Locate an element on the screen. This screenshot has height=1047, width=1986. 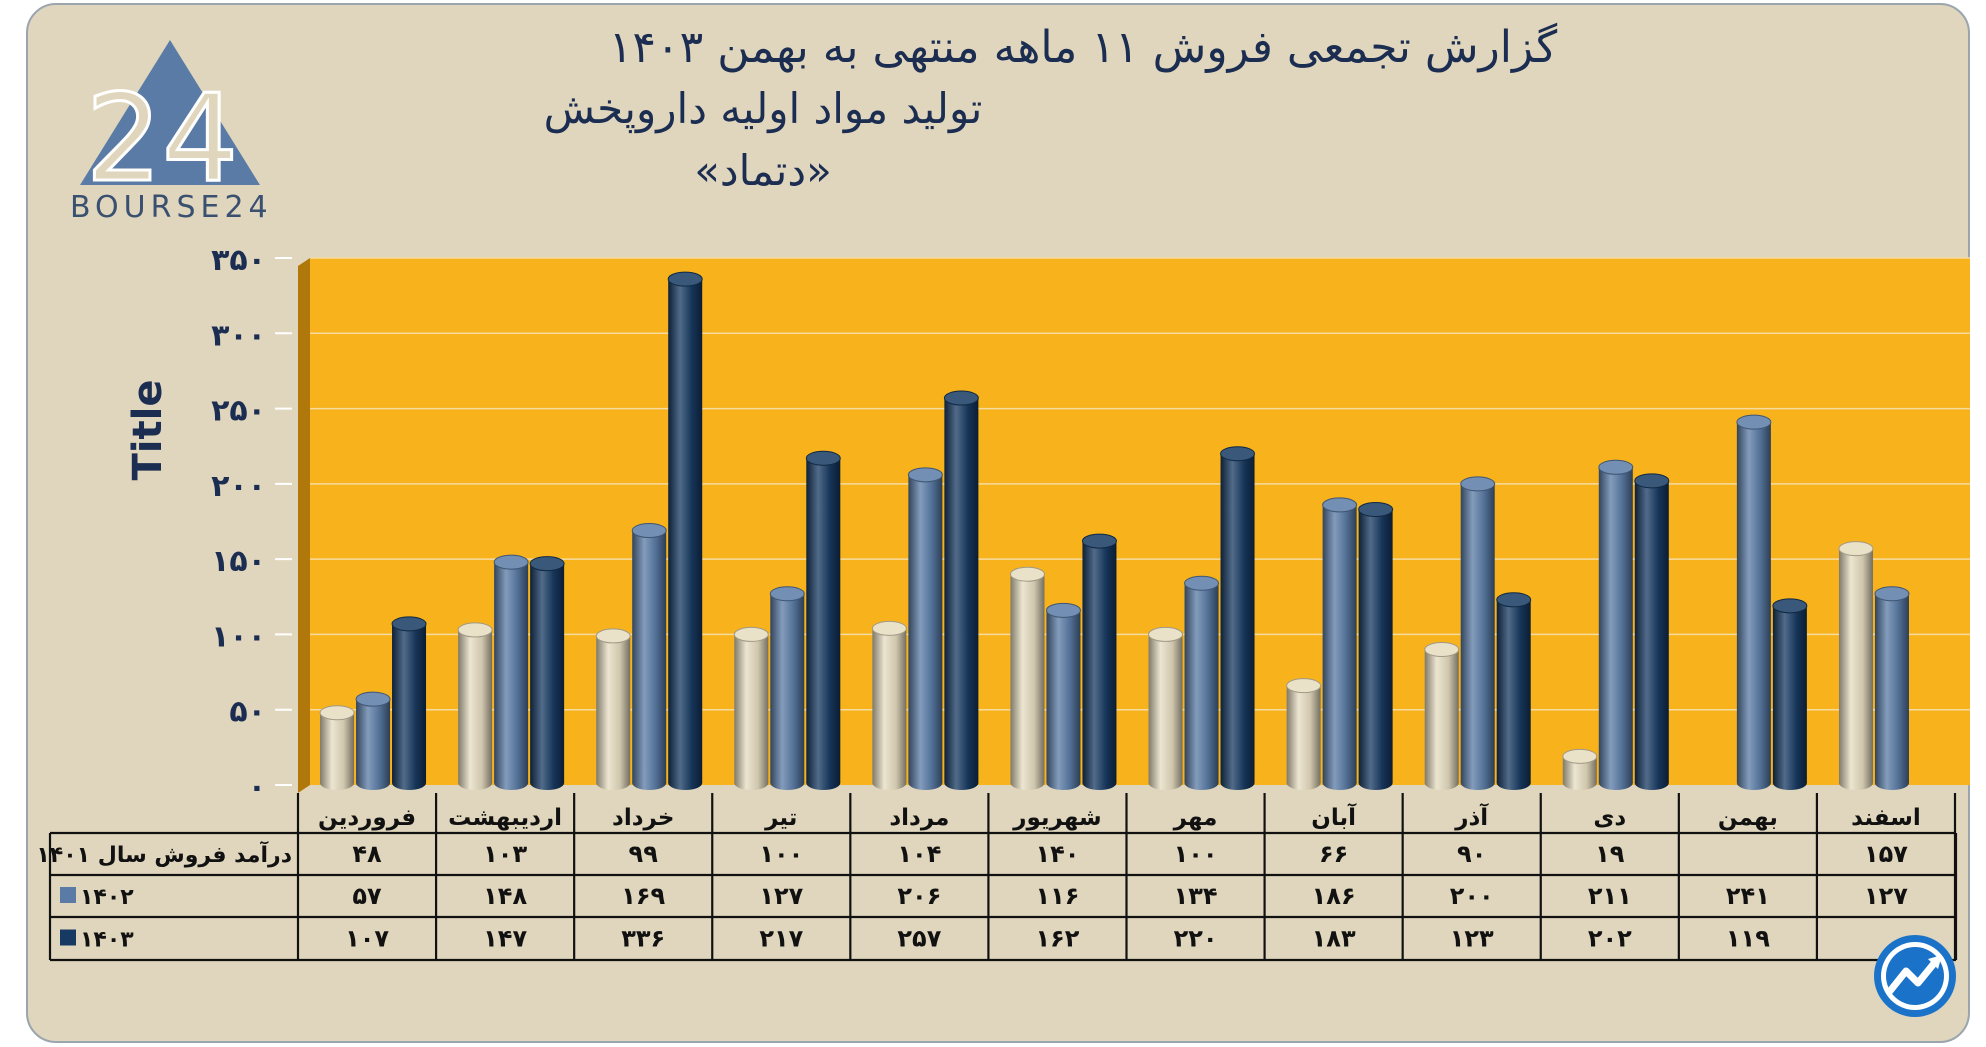
data-label: ۱۵۷ is located at coordinates (1886, 854).